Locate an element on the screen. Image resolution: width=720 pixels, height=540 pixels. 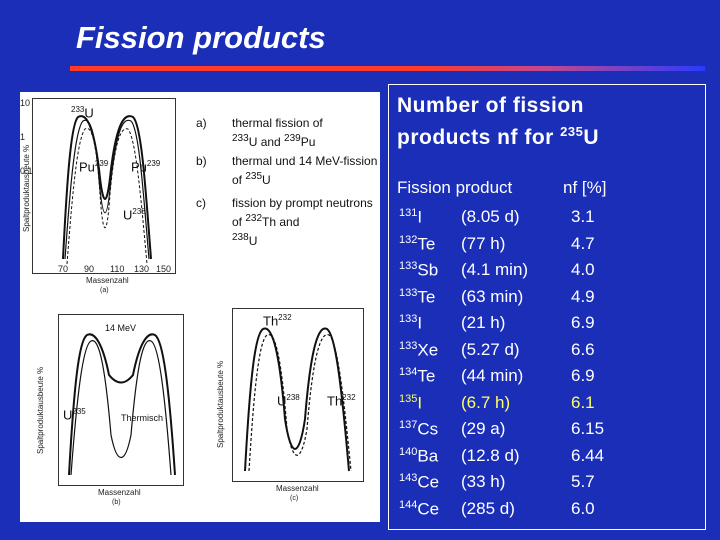
graph-c-label-0: Th232 is located at coordinates (277, 321).